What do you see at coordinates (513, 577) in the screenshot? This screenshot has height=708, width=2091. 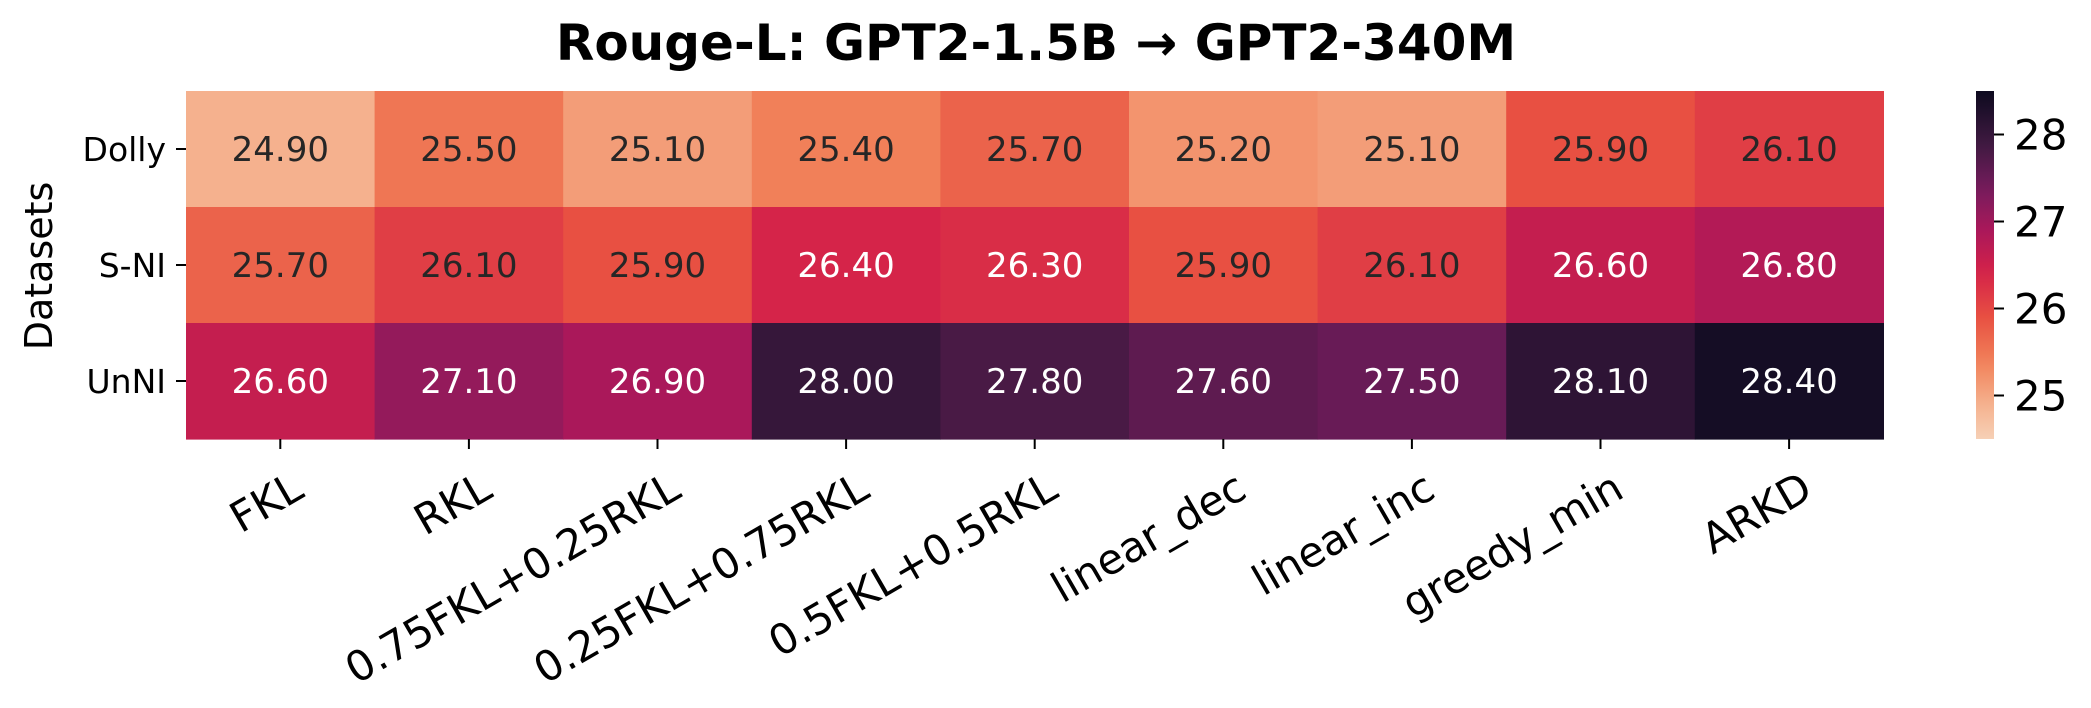 I see `column-tick-label: 0.75FKL+0.25RKL` at bounding box center [513, 577].